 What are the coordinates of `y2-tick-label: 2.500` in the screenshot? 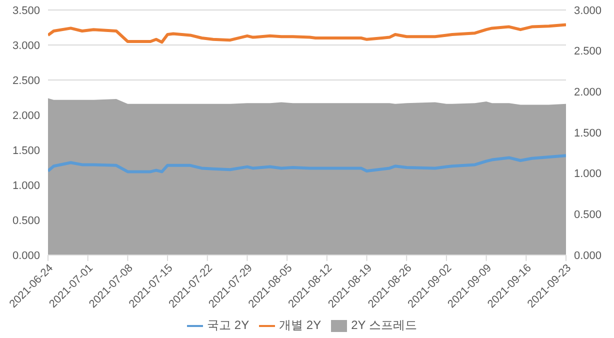 It's located at (588, 52).